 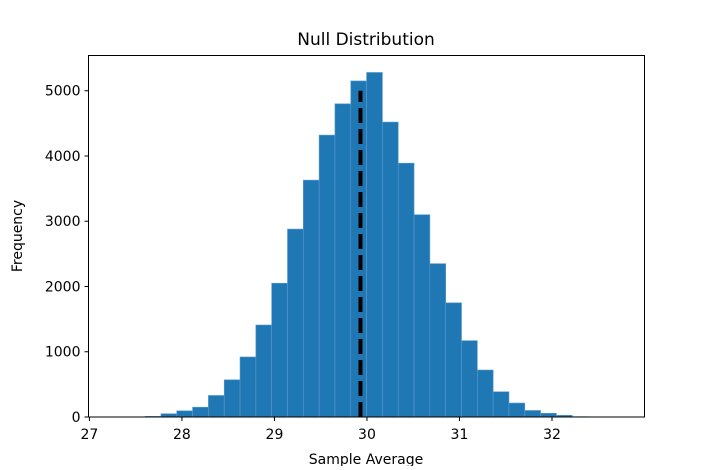 I want to click on x-axis-label: Sample Average, so click(x=366, y=459).